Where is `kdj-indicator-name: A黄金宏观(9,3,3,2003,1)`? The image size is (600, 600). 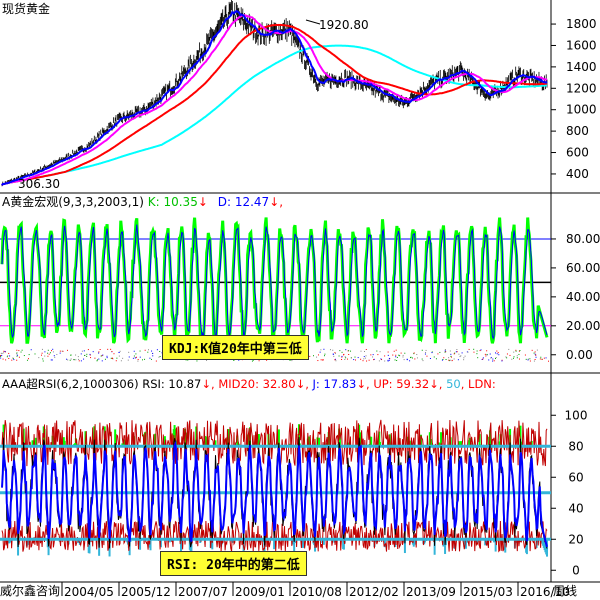
kdj-indicator-name: A黄金宏观(9,3,3,2003,1) is located at coordinates (73, 202).